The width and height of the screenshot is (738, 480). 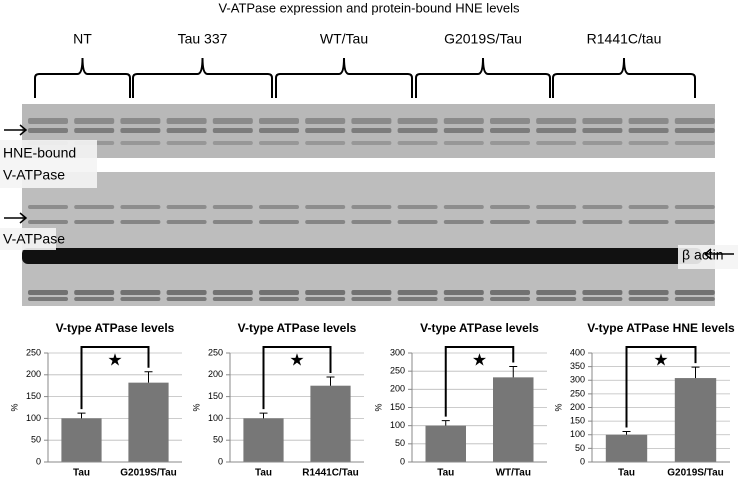 What do you see at coordinates (703, 255) in the screenshot?
I see `actin-label: β actin` at bounding box center [703, 255].